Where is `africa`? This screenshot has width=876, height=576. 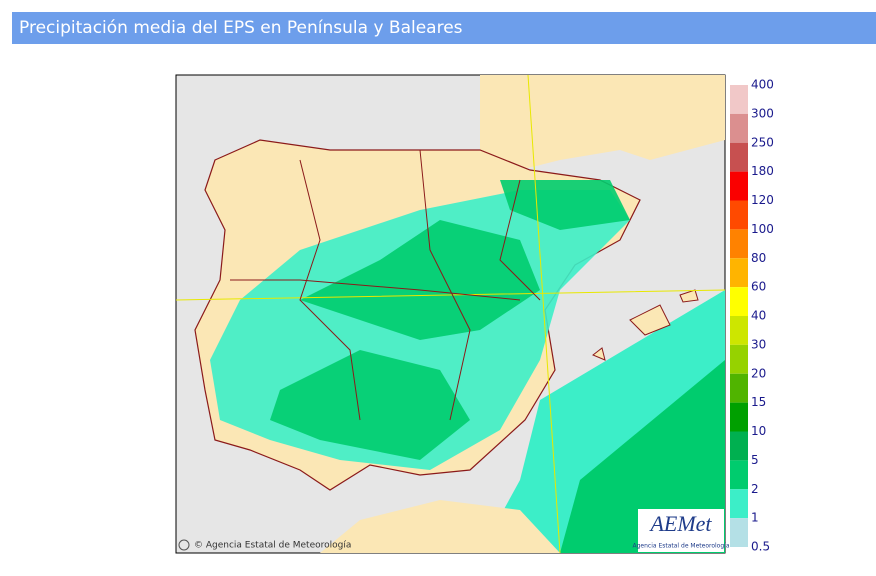
africa is located at coordinates (440, 526).